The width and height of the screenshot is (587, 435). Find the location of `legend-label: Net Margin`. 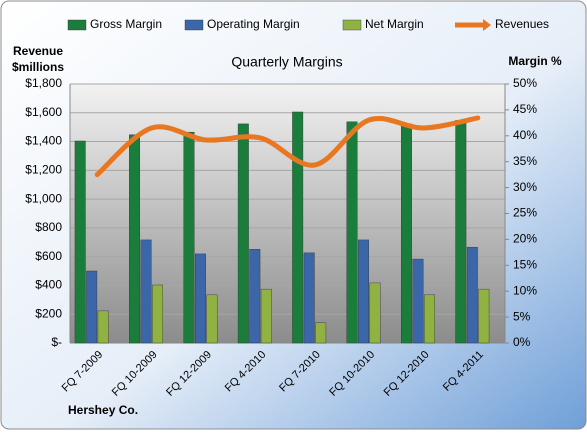

legend-label: Net Margin is located at coordinates (394, 24).